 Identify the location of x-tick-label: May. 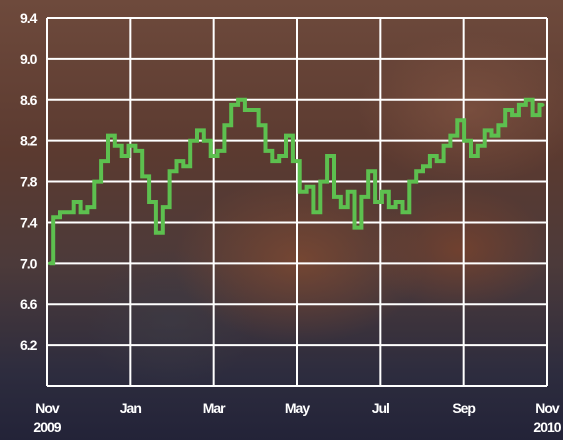
(297, 408).